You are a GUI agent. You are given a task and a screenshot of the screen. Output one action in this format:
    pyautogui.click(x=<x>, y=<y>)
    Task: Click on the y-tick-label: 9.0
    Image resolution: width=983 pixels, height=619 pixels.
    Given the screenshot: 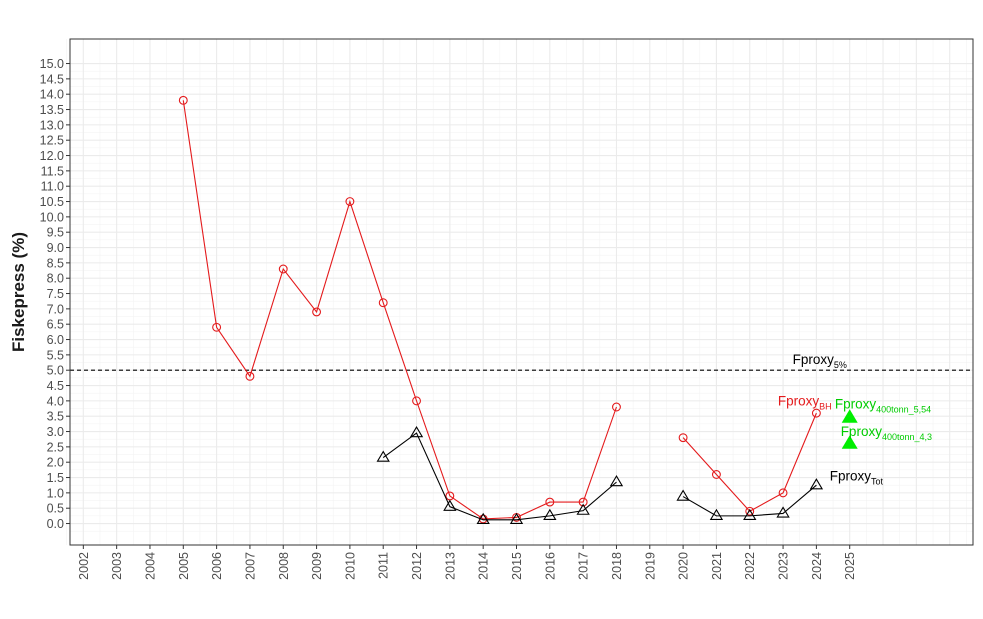 What is the action you would take?
    pyautogui.click(x=55, y=248)
    